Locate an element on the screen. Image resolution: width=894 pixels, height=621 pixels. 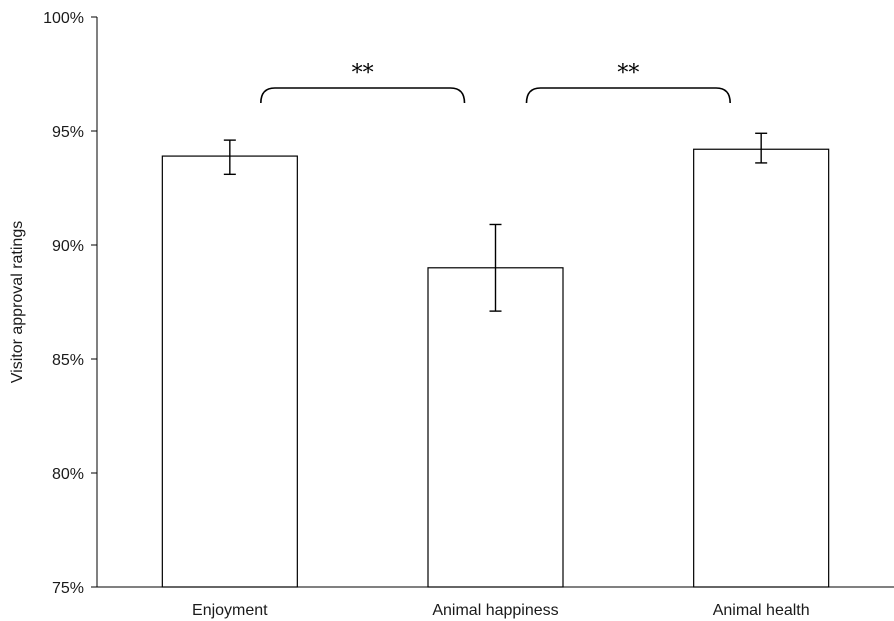
x-axis: Enjoyment Animal happiness Animal health is located at coordinates (495, 602).